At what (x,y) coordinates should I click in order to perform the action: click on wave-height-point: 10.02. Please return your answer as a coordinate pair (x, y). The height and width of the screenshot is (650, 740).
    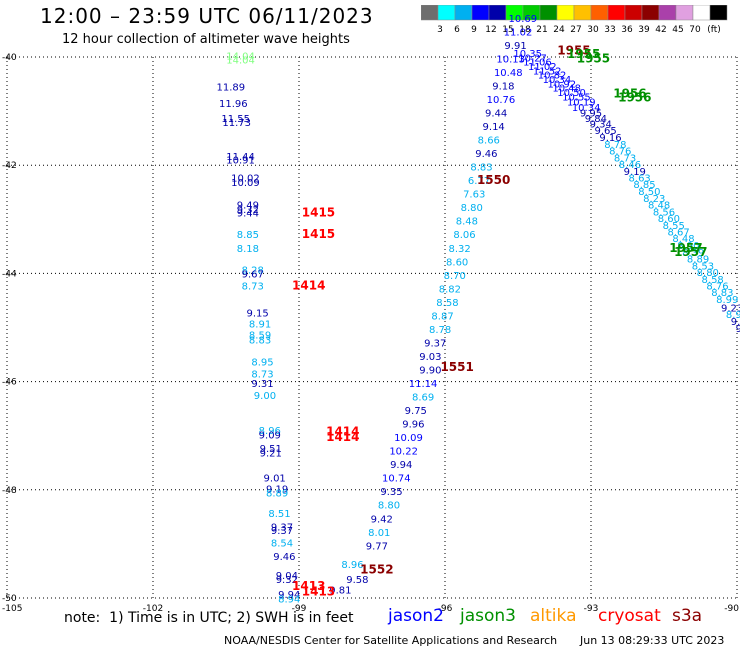
    Looking at the image, I should click on (245, 178).